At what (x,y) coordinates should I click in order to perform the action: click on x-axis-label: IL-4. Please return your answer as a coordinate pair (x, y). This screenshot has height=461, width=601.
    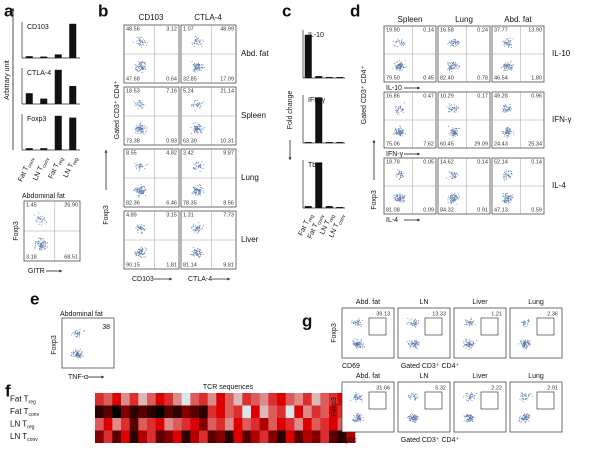
    Looking at the image, I should click on (392, 220).